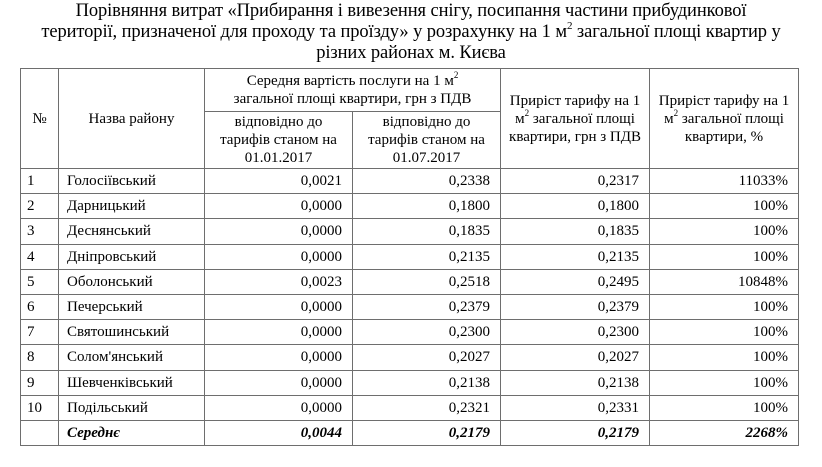 The image size is (822, 467). I want to click on district-name: Солом'янський, so click(131, 357).